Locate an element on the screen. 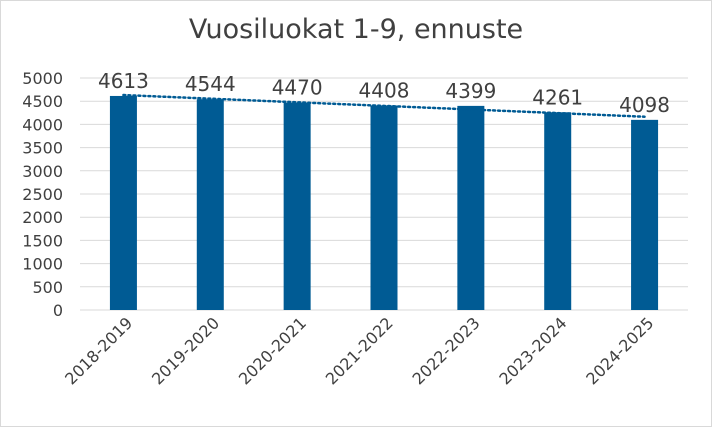  trendline is located at coordinates (384, 105).